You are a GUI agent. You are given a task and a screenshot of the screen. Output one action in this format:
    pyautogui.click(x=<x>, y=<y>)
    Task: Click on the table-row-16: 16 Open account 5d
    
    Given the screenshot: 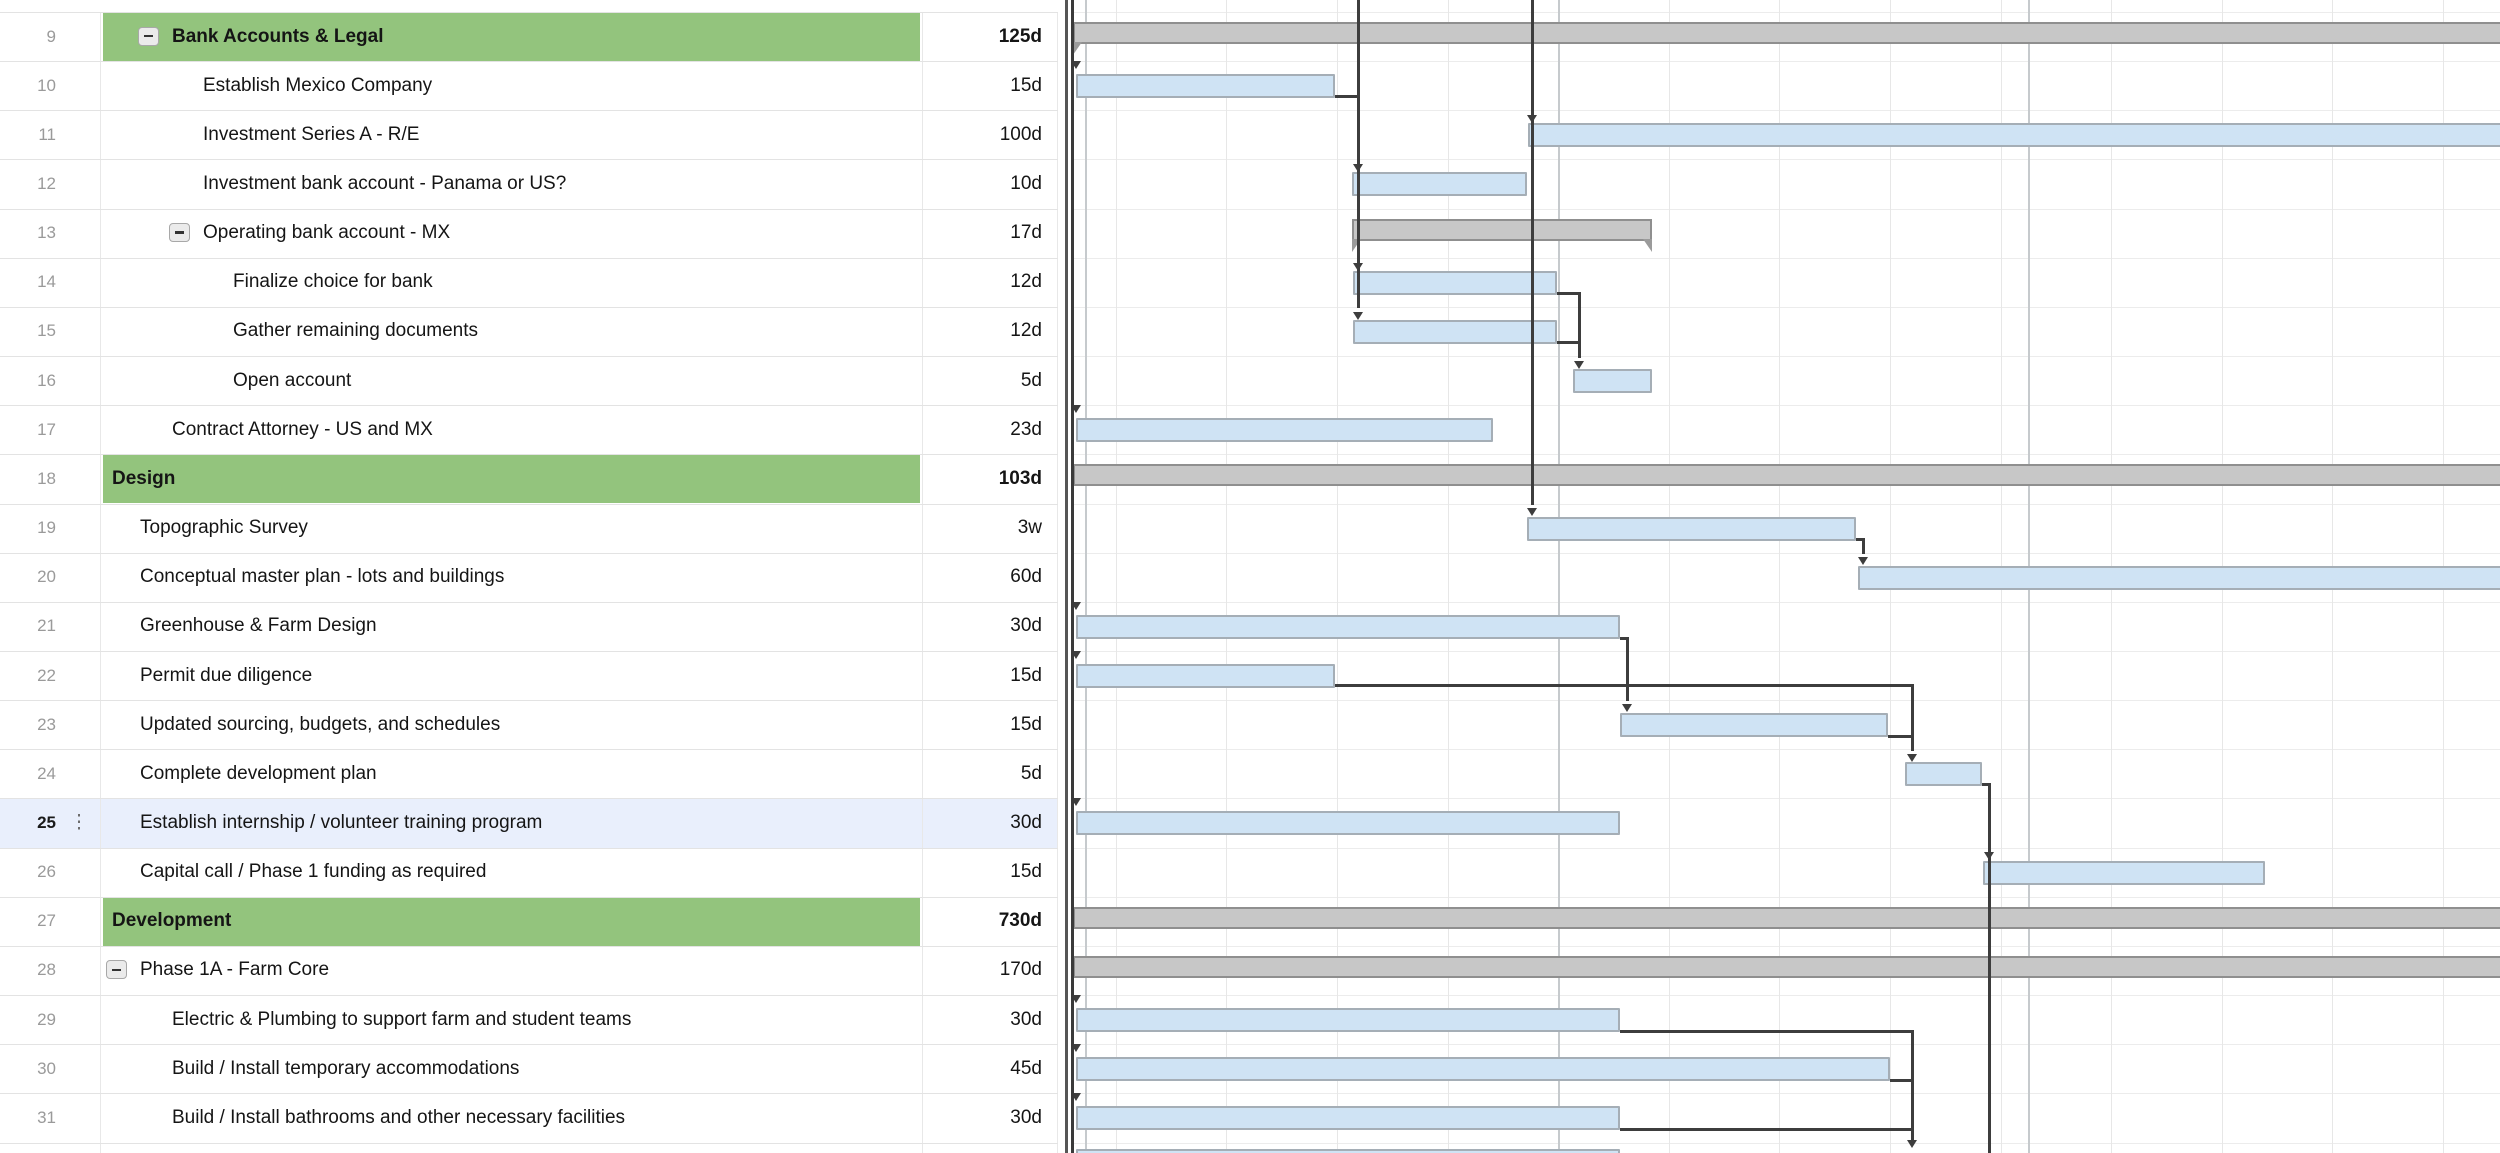 What is the action you would take?
    pyautogui.click(x=530, y=380)
    